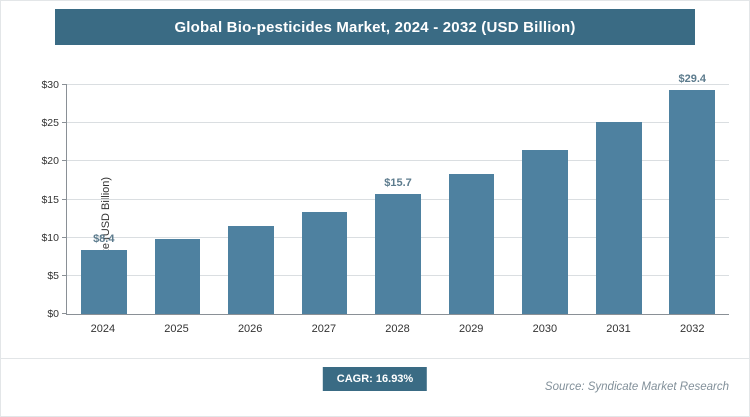 The width and height of the screenshot is (750, 417). I want to click on y-tick-label: $30, so click(50, 85).